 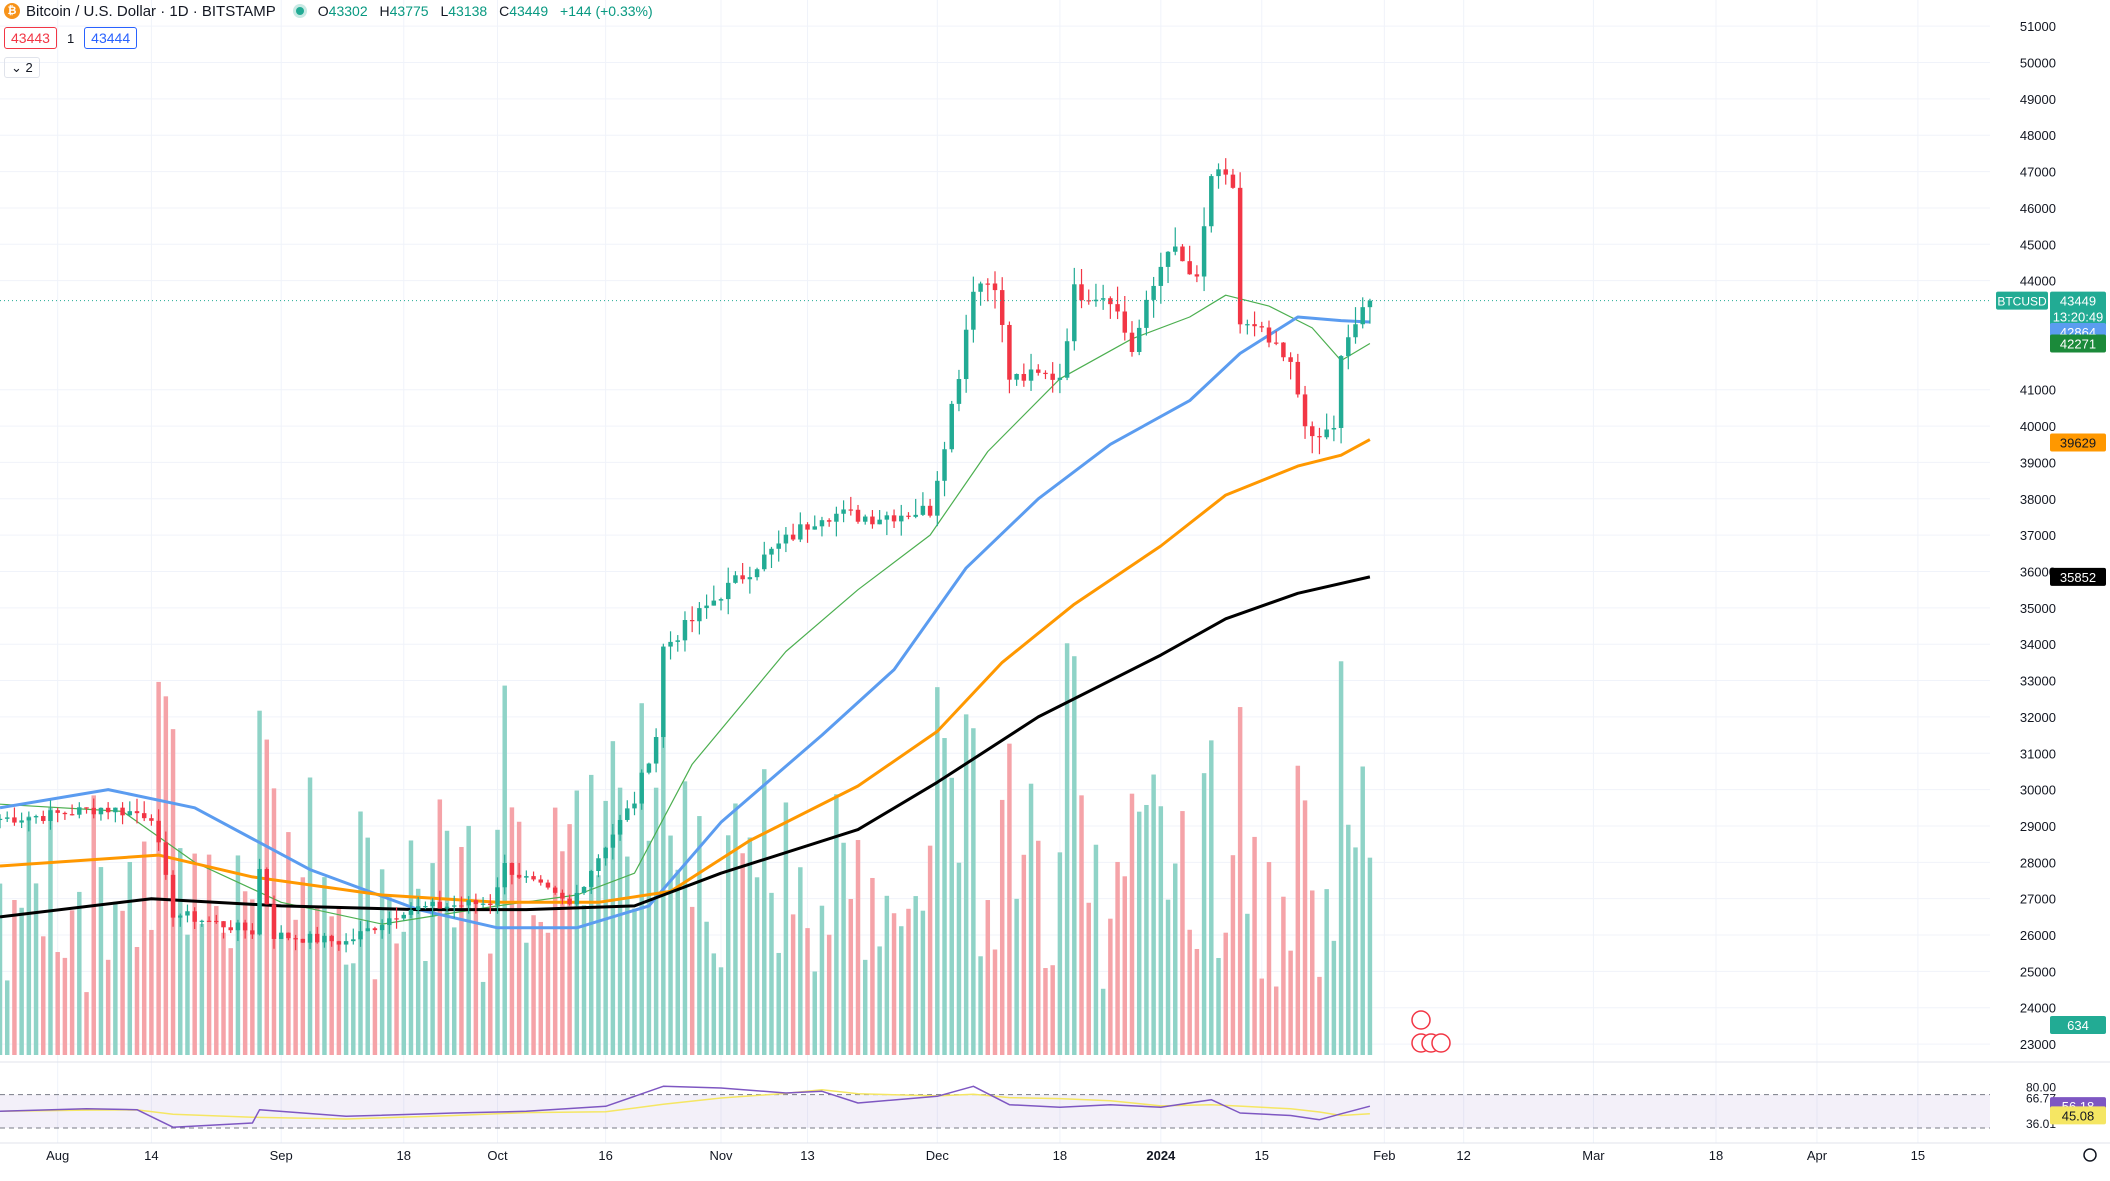 What do you see at coordinates (1463, 1155) in the screenshot?
I see `time-tick-label: 12` at bounding box center [1463, 1155].